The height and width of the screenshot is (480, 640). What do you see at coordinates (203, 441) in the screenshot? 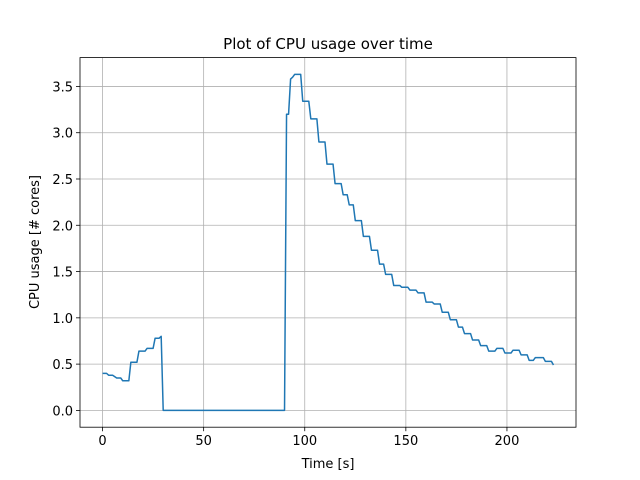
I see `x-tick-label: 50` at bounding box center [203, 441].